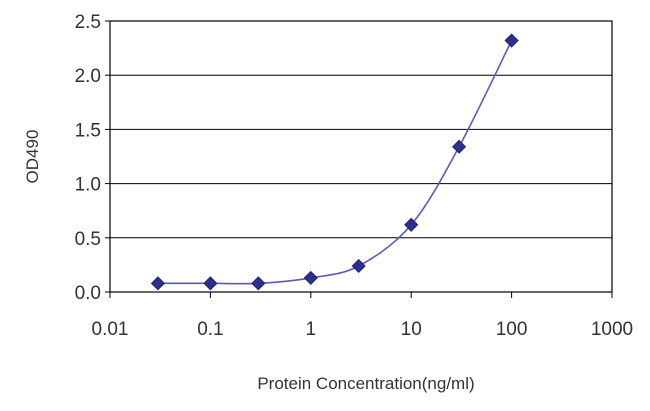  Describe the element at coordinates (365, 383) in the screenshot. I see `x-axis-title: Protein Concentration(ng/ml)` at that location.